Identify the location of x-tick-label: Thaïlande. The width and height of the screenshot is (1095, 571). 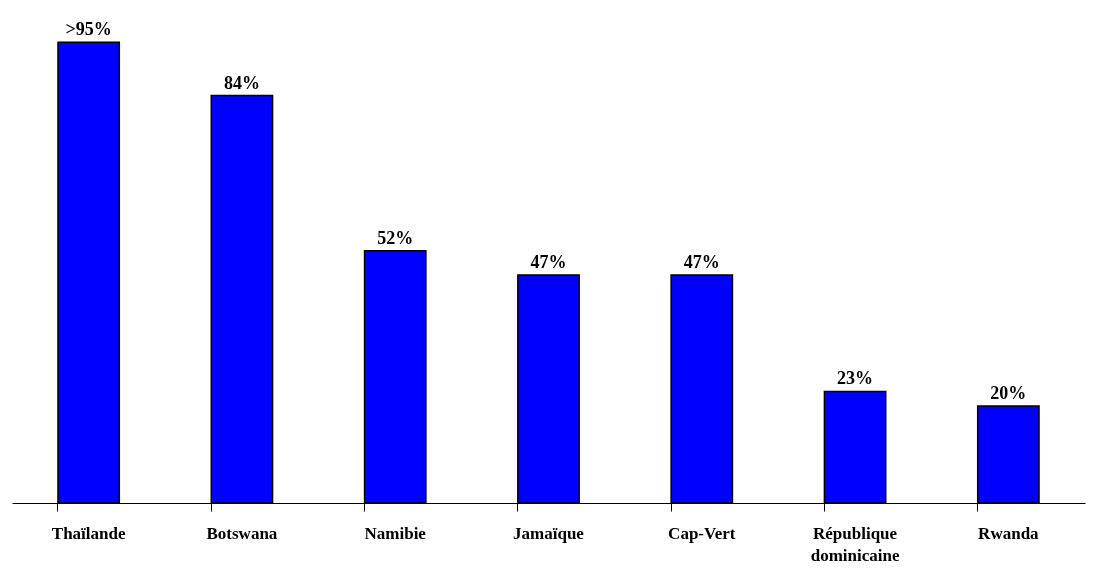
(88, 533).